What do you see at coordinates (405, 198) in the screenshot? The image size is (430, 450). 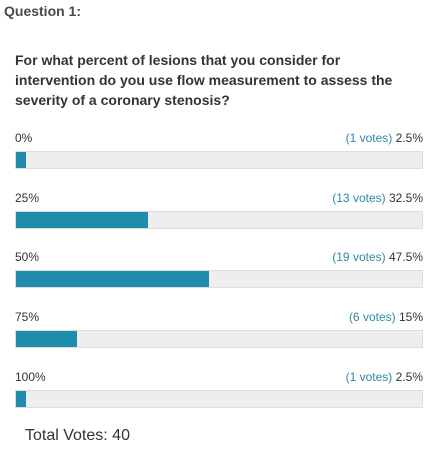 I see `option-percent: 32.5%` at bounding box center [405, 198].